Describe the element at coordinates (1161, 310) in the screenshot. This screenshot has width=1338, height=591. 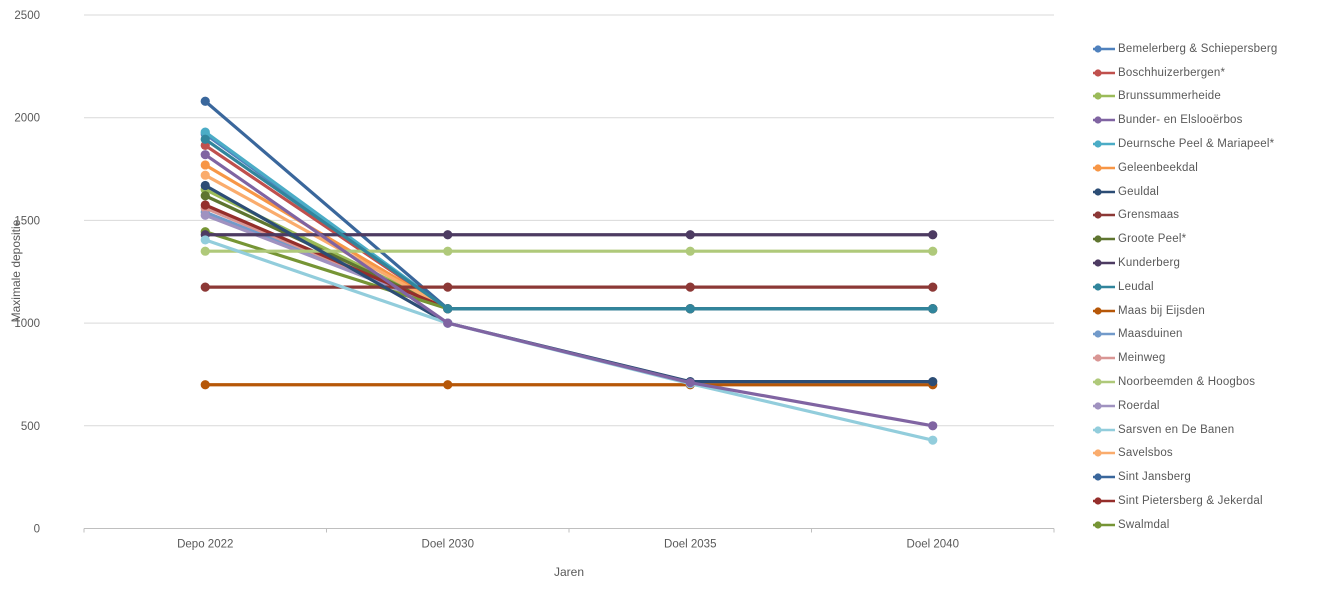
I see `legend-item-label: Maas bij Eijsden` at that location.